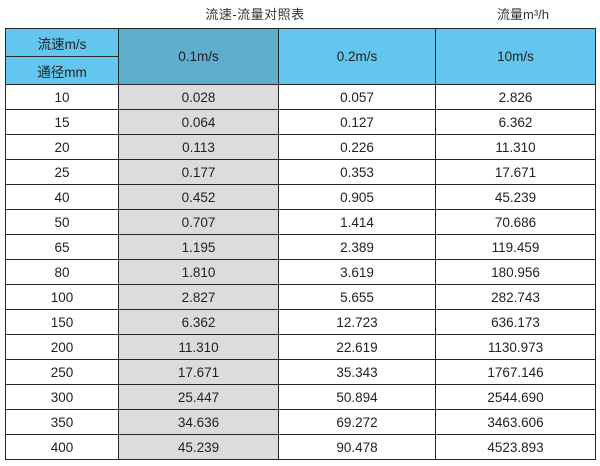 The image size is (600, 466). Describe the element at coordinates (357, 147) in the screenshot. I see `value-cell: 0.226` at that location.